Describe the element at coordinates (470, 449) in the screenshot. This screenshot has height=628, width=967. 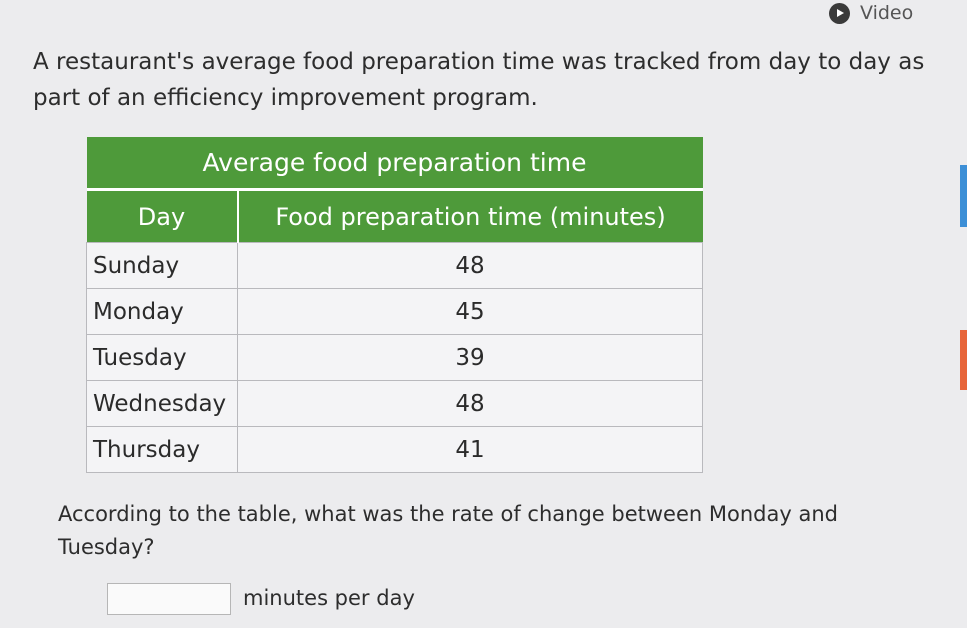
I see `time-cell: 41` at that location.